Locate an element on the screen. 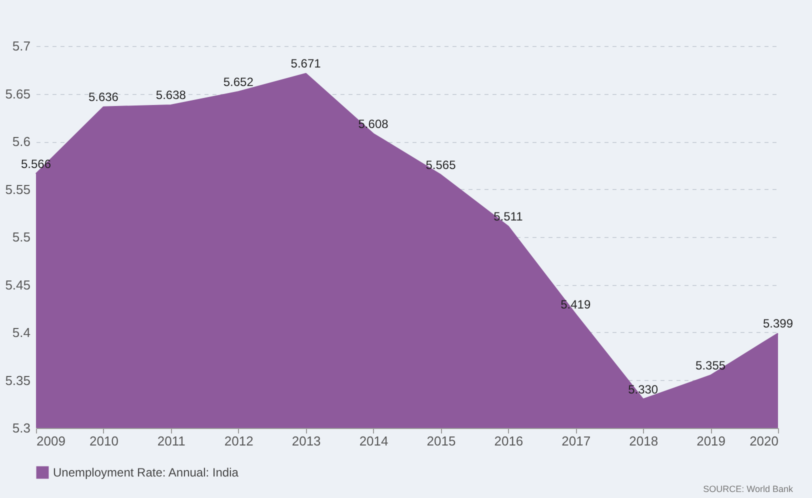  y-tick-label: 5.55 is located at coordinates (17, 189).